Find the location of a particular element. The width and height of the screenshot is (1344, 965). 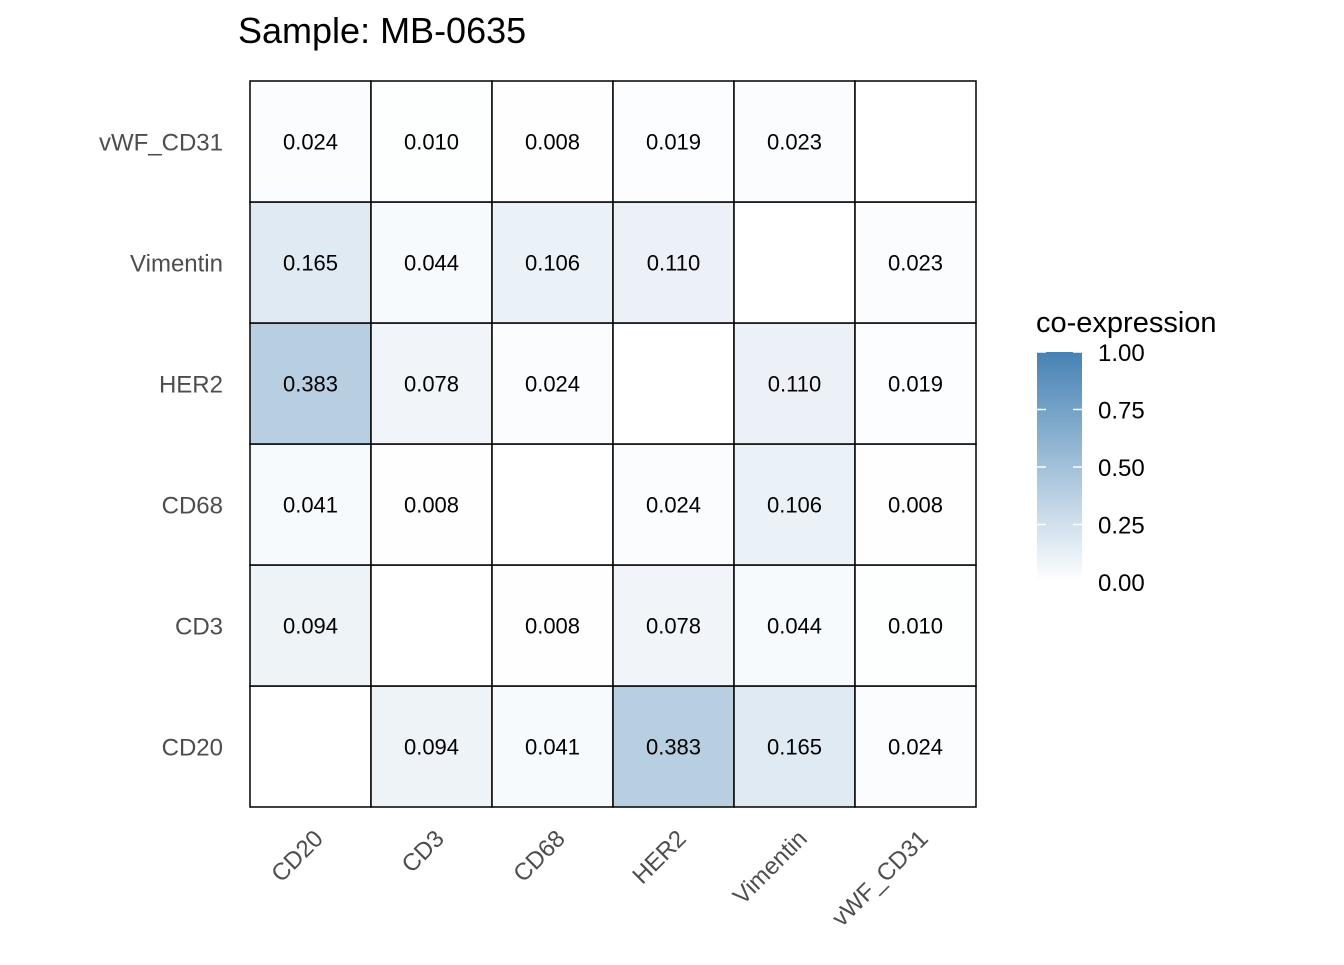

legend-tick-label: 0.50 is located at coordinates (1121, 468).